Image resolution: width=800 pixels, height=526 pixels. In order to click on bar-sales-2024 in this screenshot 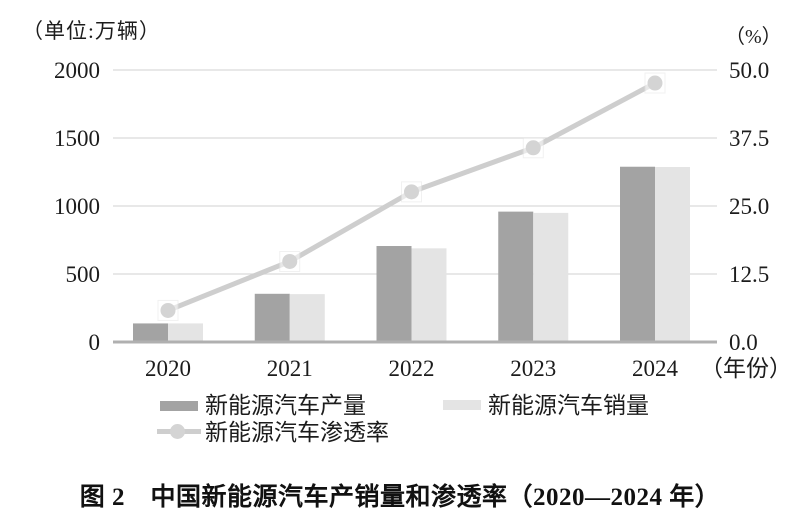, I will do `click(672, 254)`.